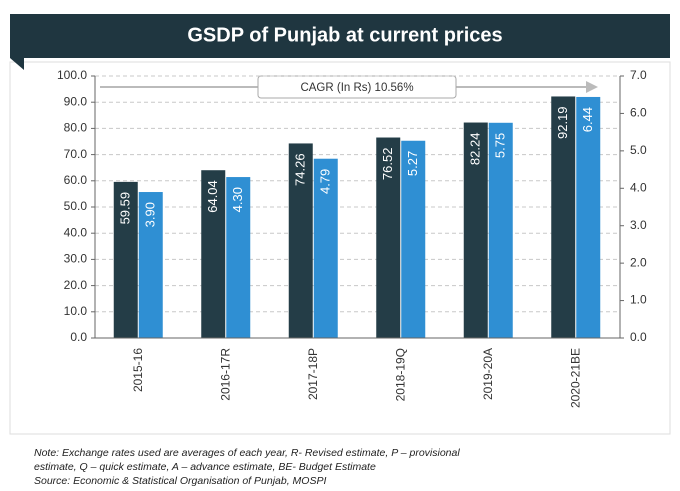 This screenshot has width=680, height=491. Describe the element at coordinates (638, 300) in the screenshot. I see `y2-tick-label: 1.0` at that location.